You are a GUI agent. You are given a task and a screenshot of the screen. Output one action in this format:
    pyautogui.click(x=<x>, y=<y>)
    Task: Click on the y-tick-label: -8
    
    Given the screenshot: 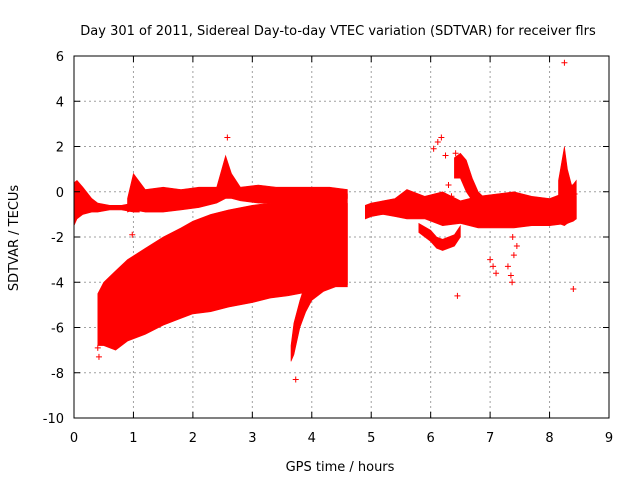 What is the action you would take?
    pyautogui.click(x=57, y=374)
    